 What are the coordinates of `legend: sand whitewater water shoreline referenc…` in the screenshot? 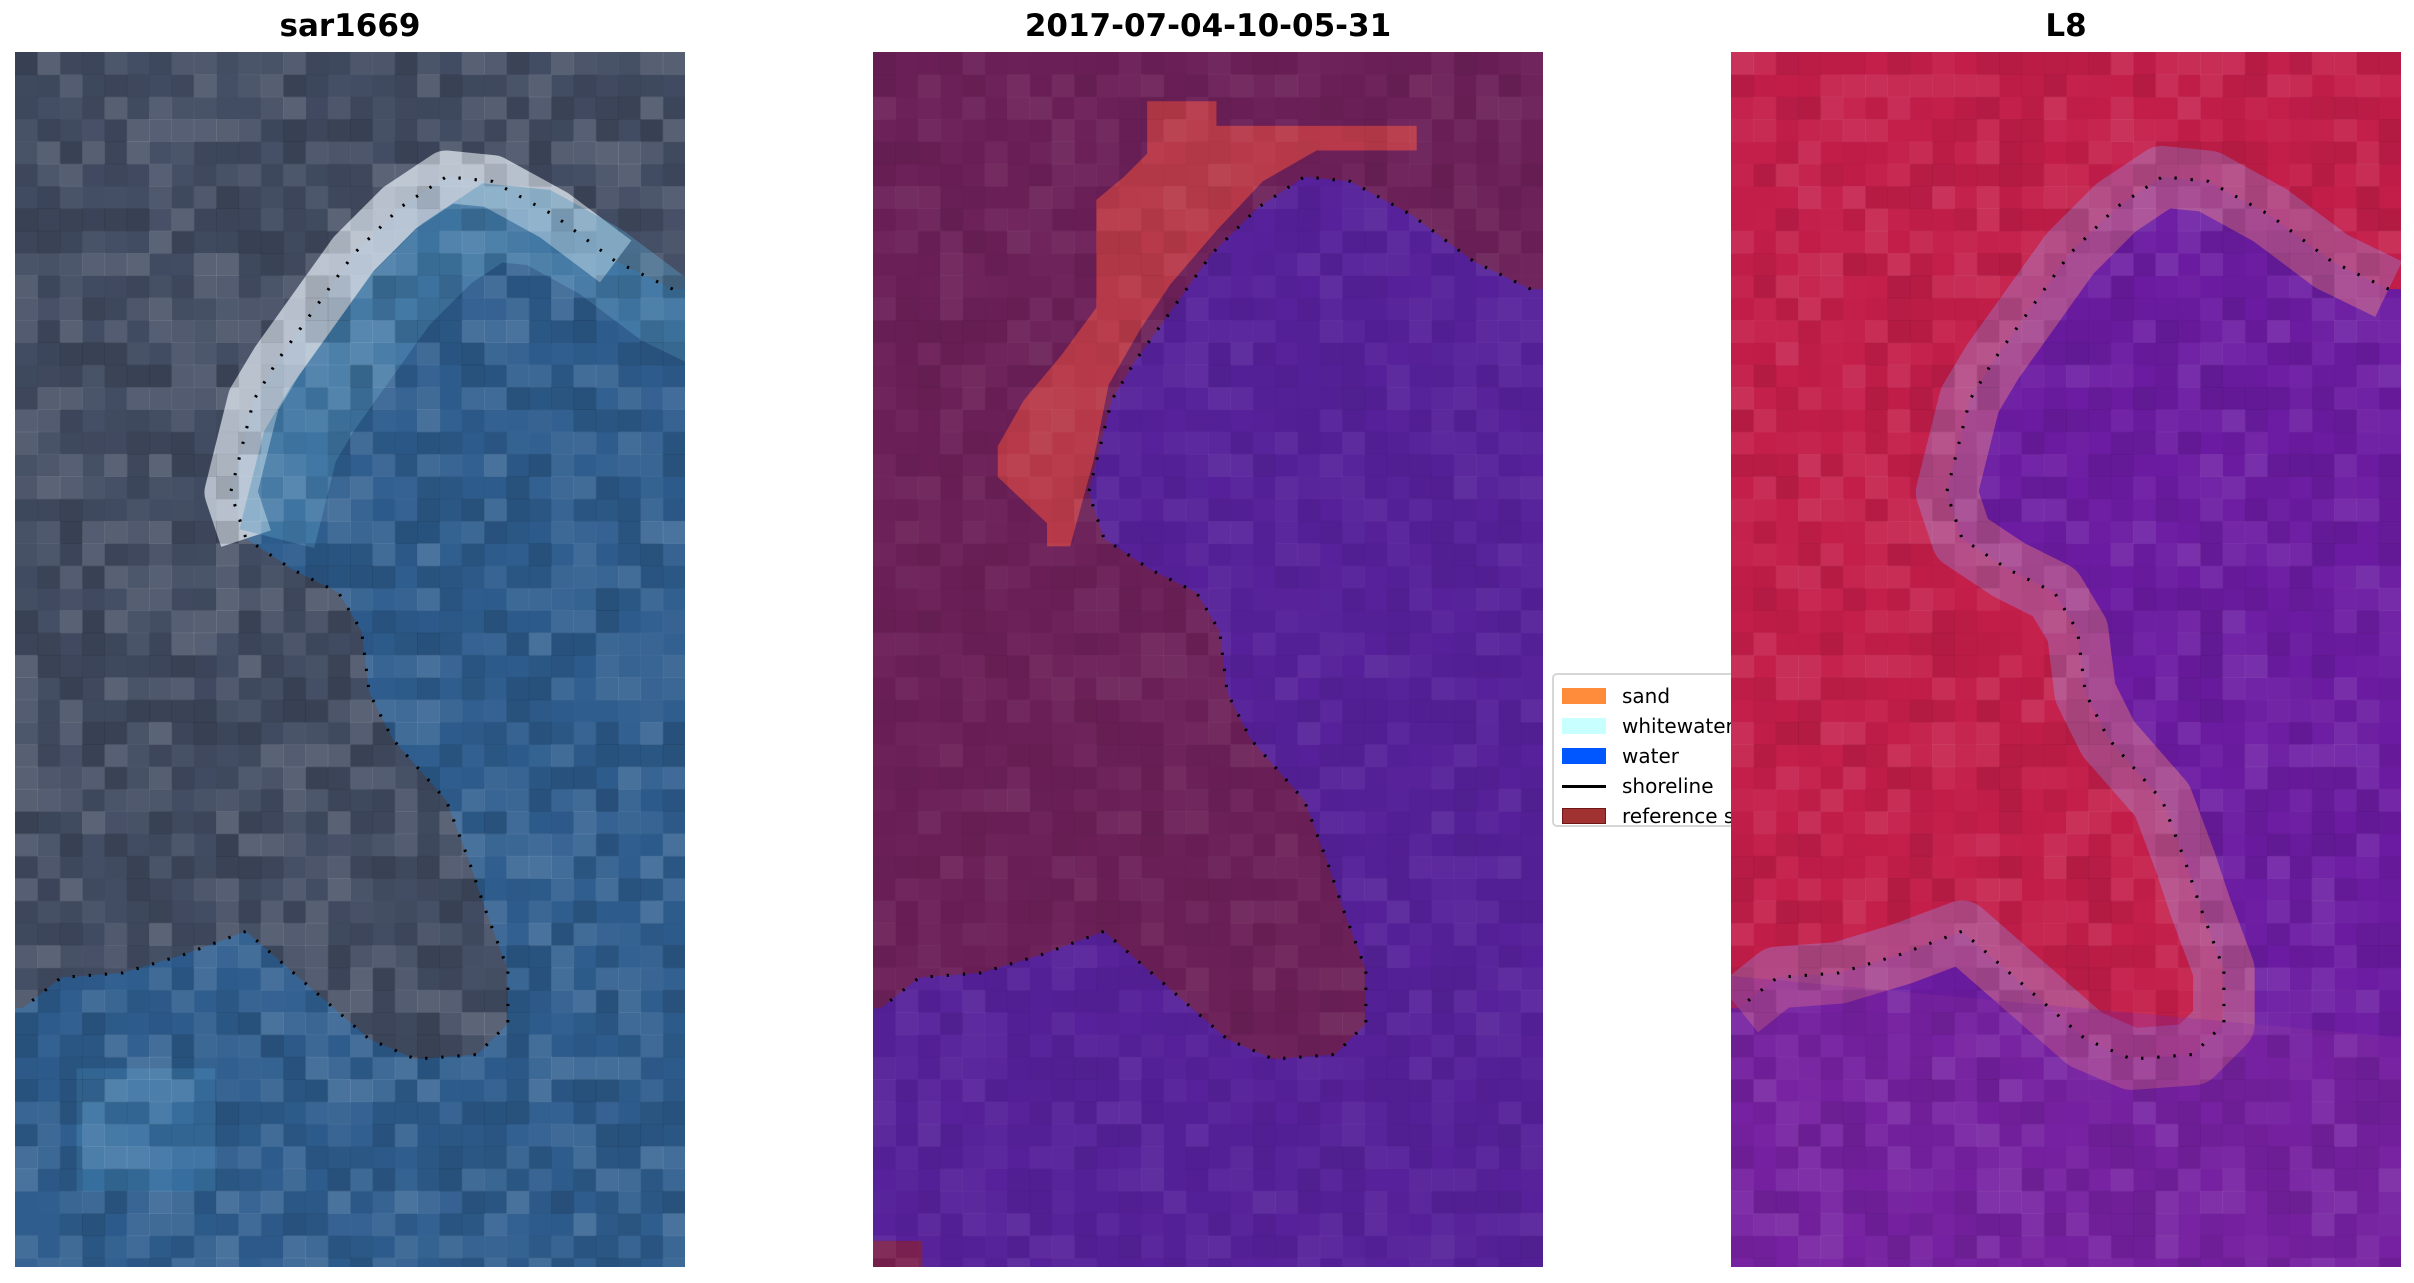 It's located at (1652, 750).